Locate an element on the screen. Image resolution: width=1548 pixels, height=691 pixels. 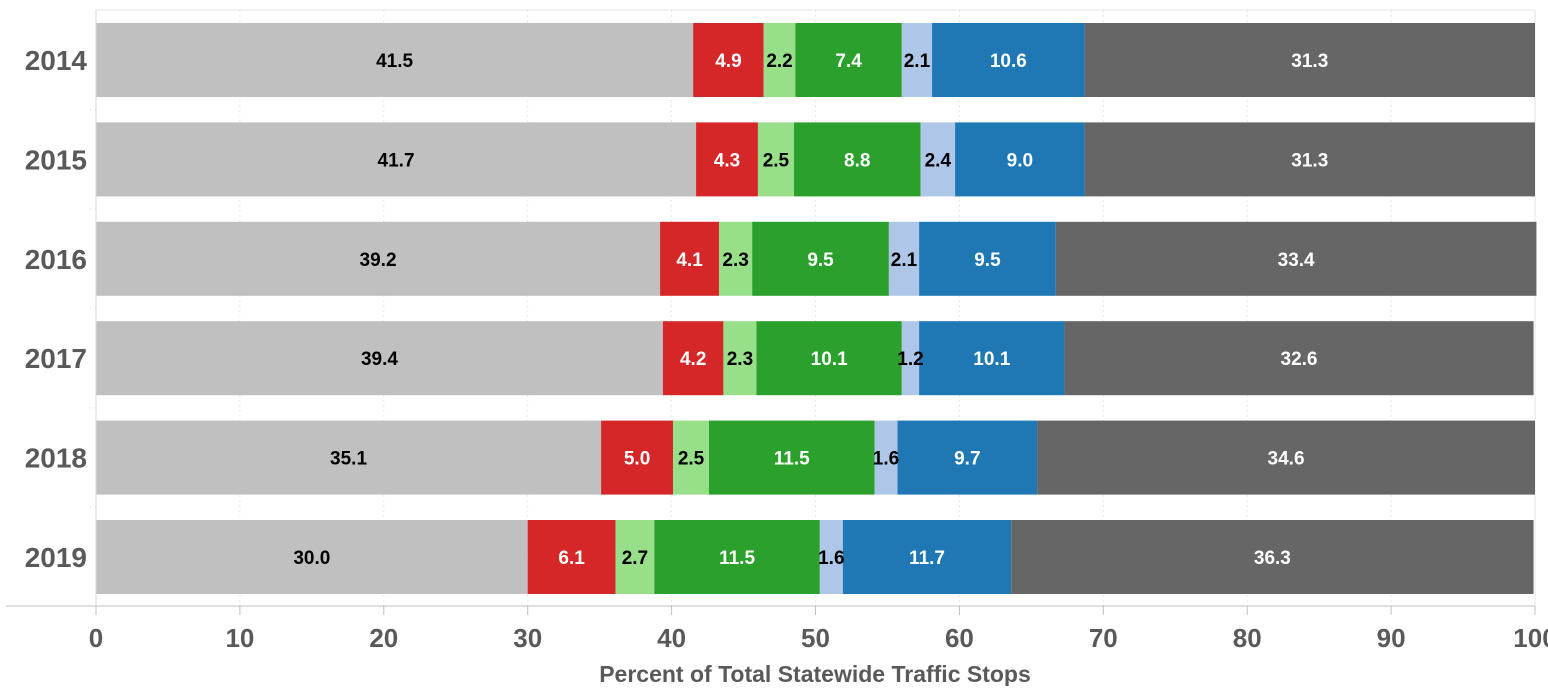
y-category-label: 2019 is located at coordinates (56, 557).